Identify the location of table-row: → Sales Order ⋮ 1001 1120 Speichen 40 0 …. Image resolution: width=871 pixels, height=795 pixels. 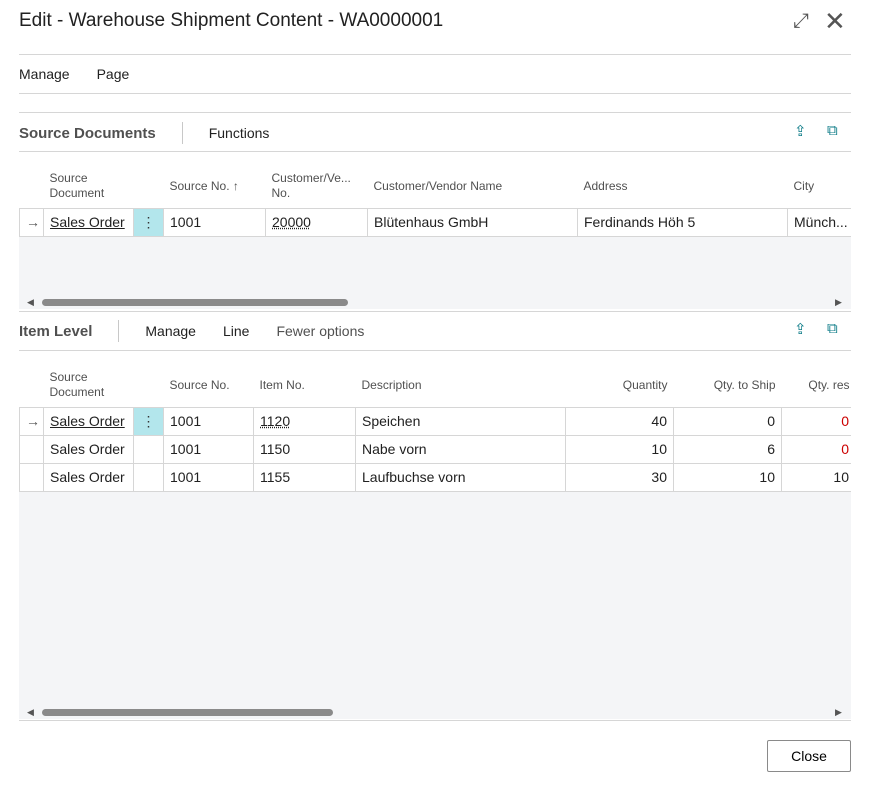
(435, 421).